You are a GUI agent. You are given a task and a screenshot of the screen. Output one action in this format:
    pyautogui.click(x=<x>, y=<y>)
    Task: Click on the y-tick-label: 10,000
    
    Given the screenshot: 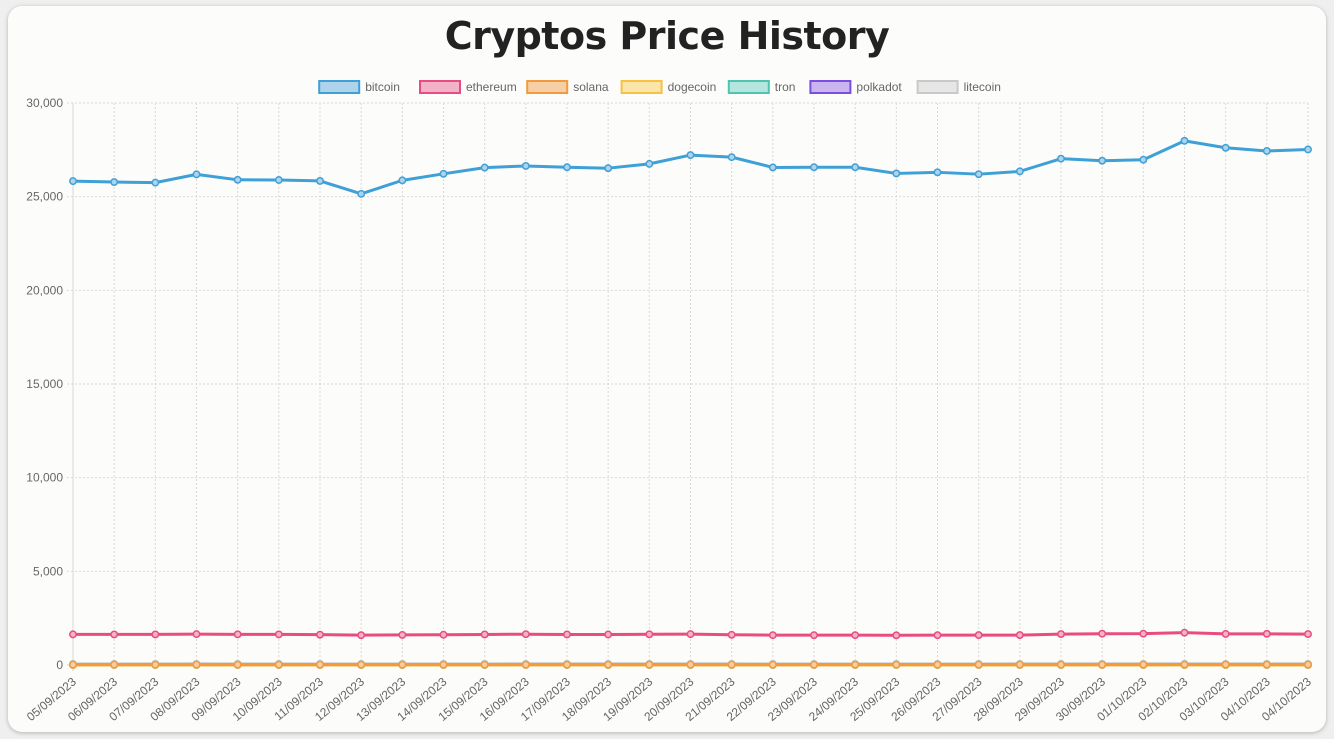 What is the action you would take?
    pyautogui.click(x=44, y=478)
    